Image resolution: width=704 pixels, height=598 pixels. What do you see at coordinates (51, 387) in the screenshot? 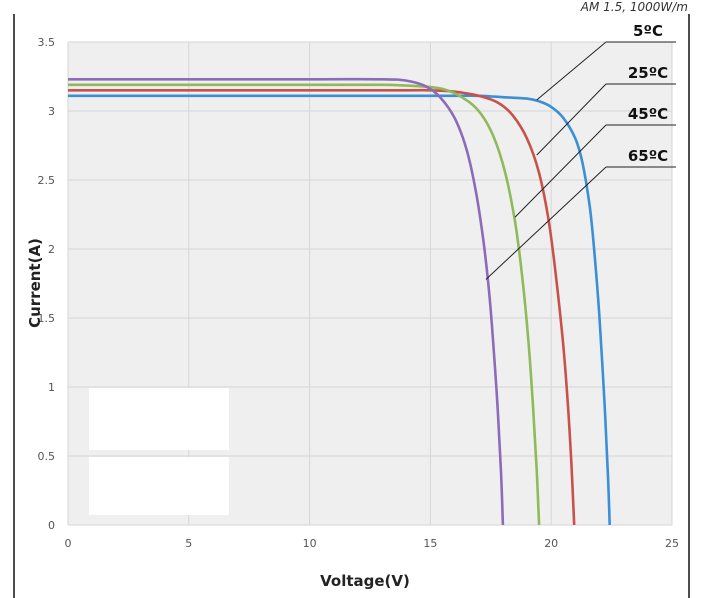
I see `y-tick-label: 1` at bounding box center [51, 387].